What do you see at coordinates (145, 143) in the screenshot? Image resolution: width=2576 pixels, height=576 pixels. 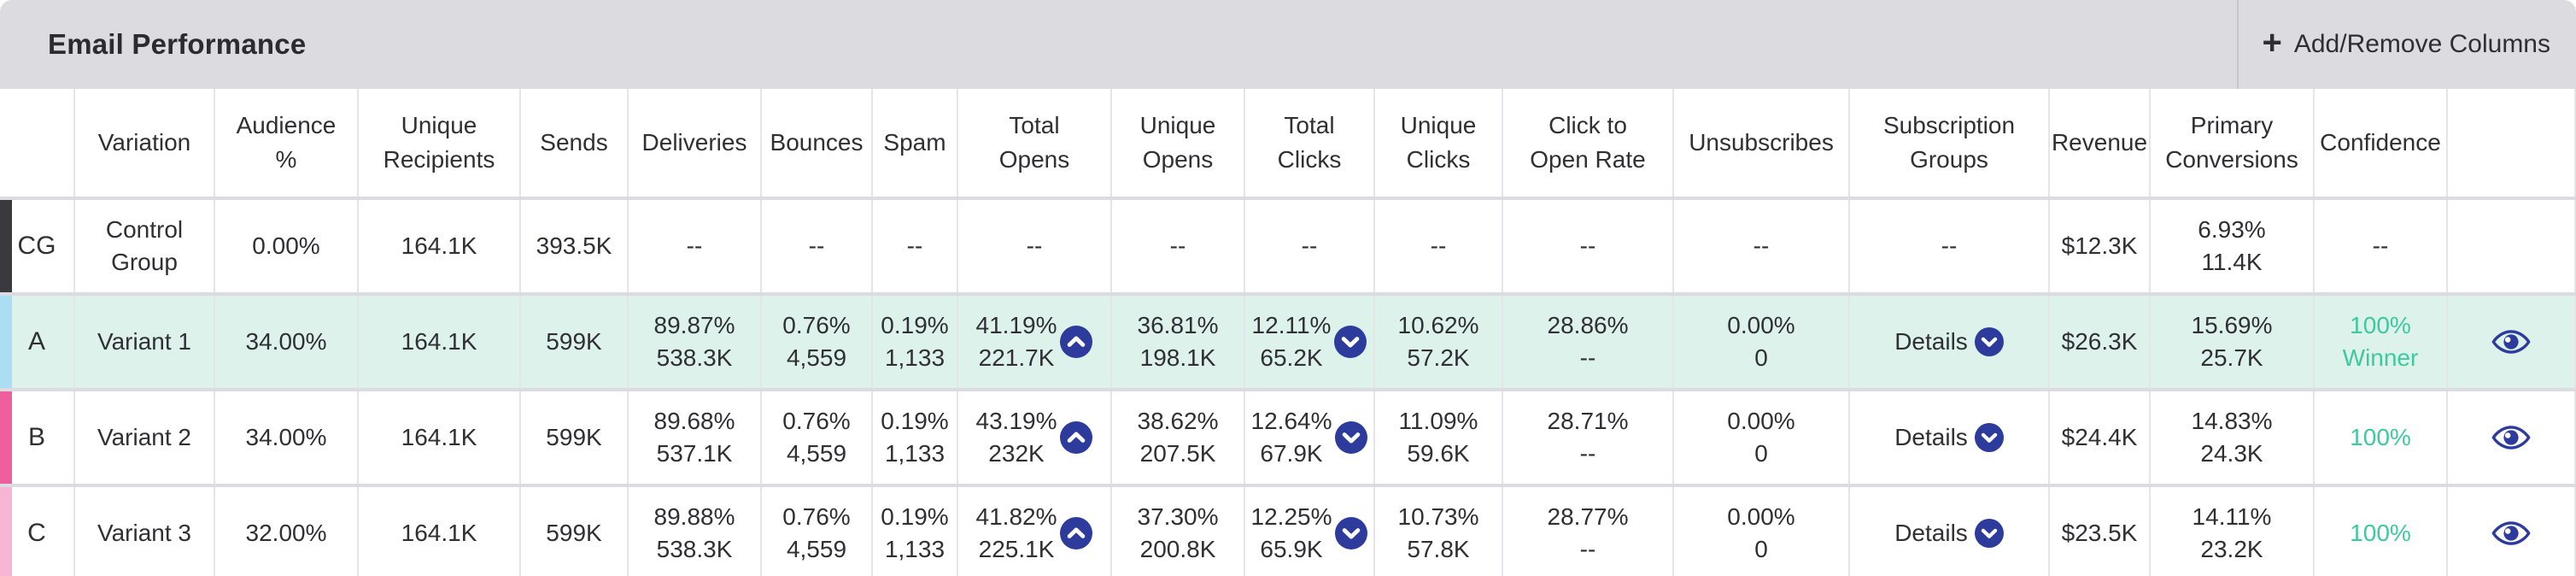 I see `column-header-variation: Variation` at bounding box center [145, 143].